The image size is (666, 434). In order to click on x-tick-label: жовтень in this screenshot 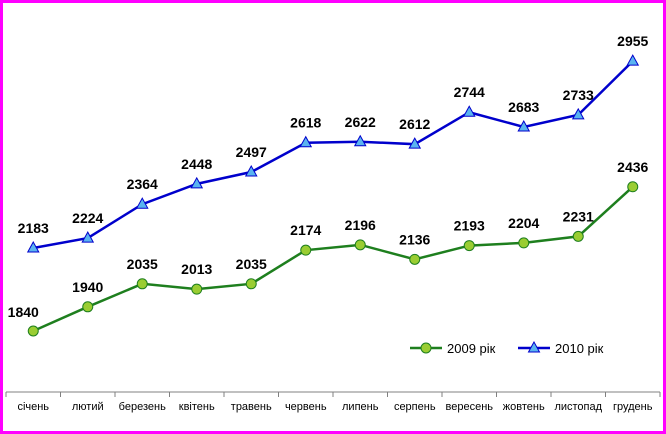, I will do `click(524, 407)`.